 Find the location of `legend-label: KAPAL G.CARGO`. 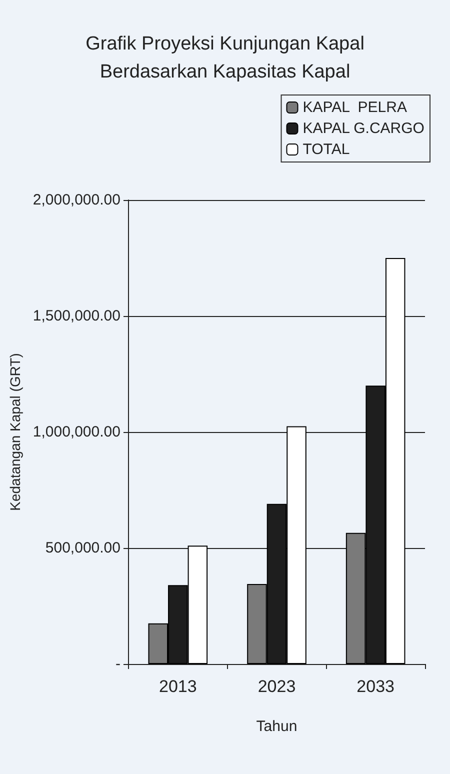

legend-label: KAPAL G.CARGO is located at coordinates (363, 128).